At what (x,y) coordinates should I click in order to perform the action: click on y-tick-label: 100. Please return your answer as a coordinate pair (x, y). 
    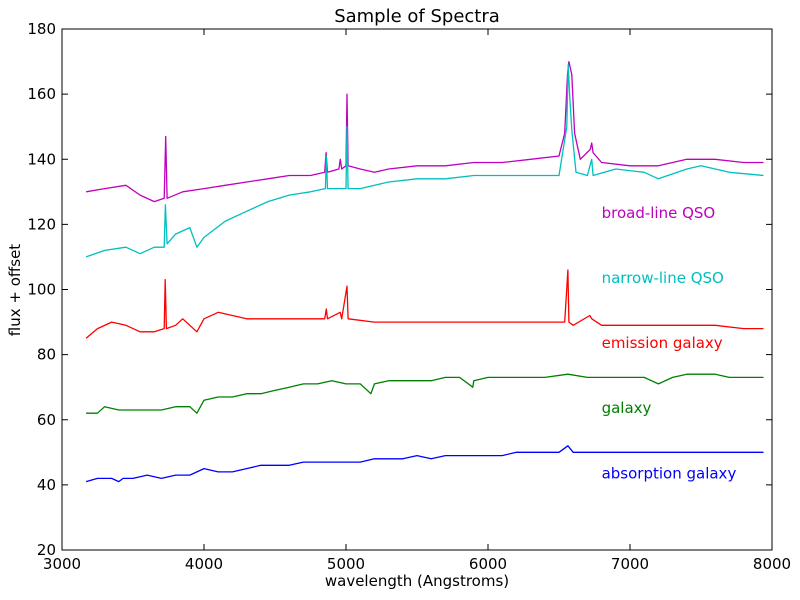
    Looking at the image, I should click on (41, 290).